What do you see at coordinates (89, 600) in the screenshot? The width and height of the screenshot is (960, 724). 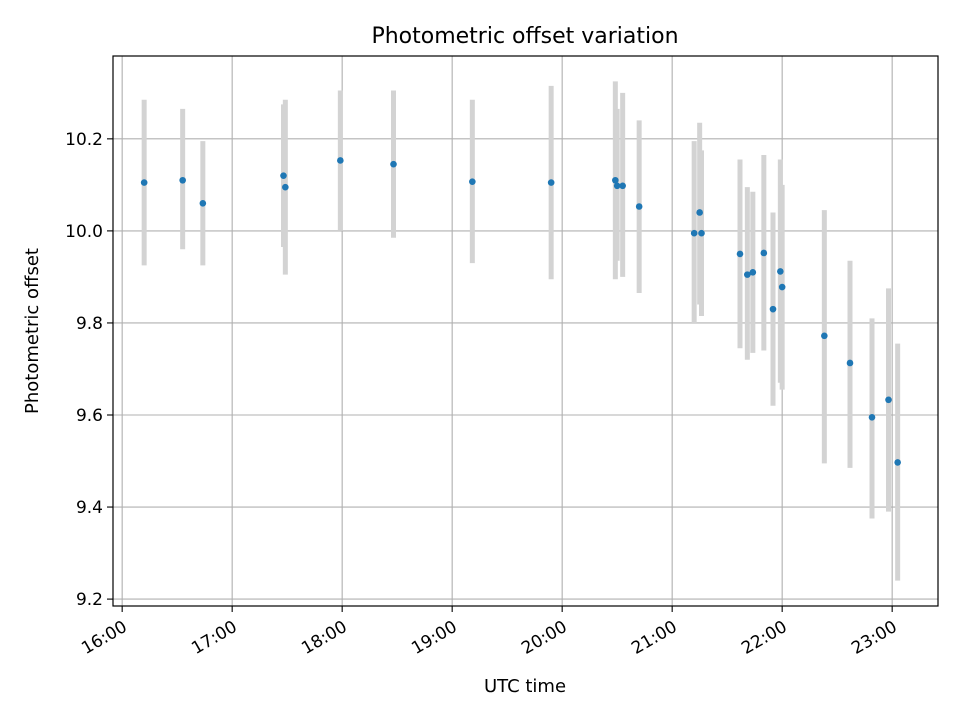 I see `y-tick-label: 9.2` at bounding box center [89, 600].